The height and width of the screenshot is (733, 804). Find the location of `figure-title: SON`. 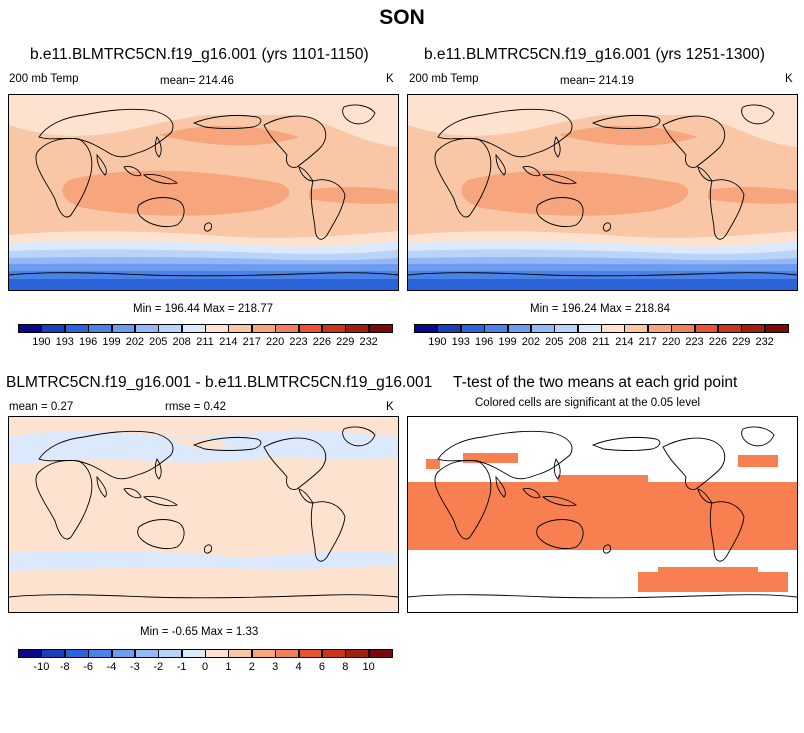

figure-title: SON is located at coordinates (402, 17).